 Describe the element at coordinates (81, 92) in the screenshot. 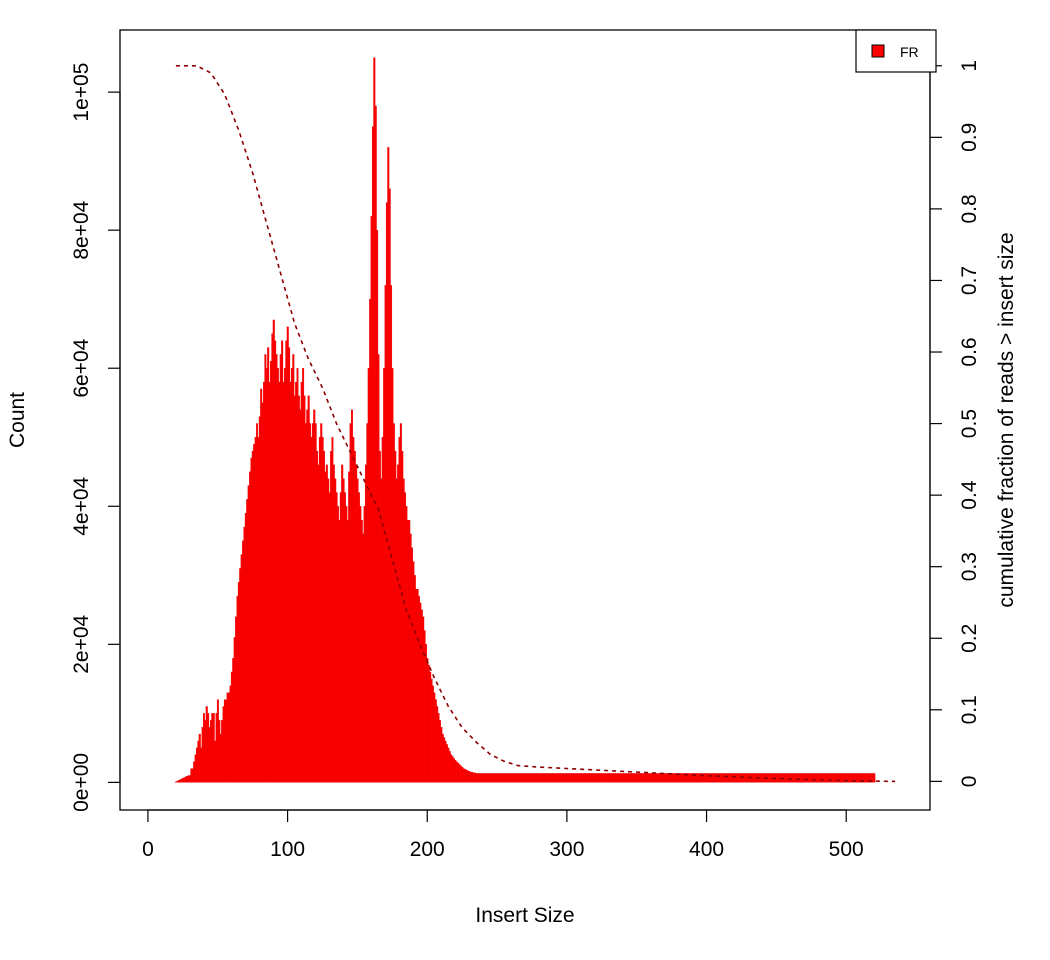

I see `y-tick-label: 1e+05` at that location.